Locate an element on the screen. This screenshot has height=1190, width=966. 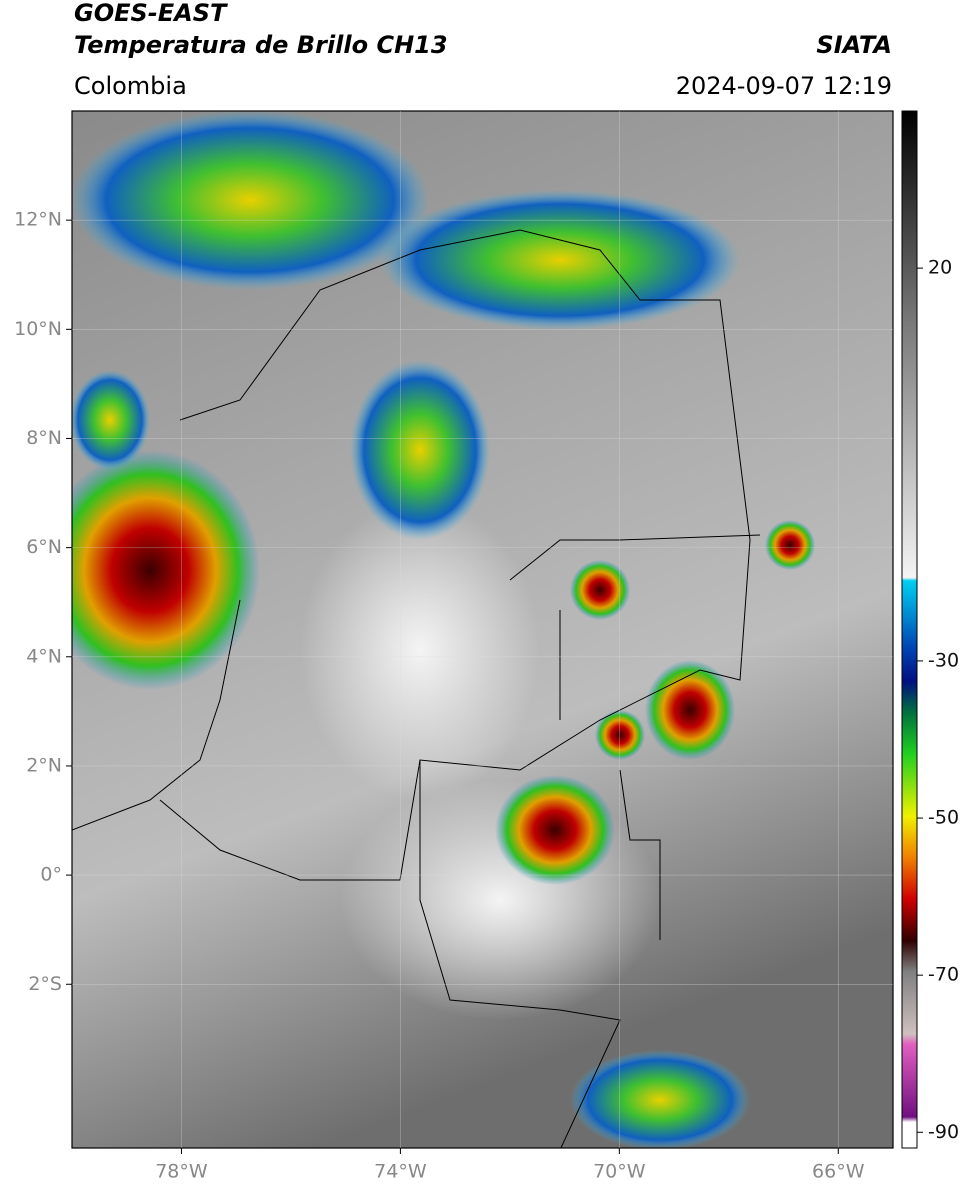
y-tick-label: 2°S is located at coordinates (45, 984).